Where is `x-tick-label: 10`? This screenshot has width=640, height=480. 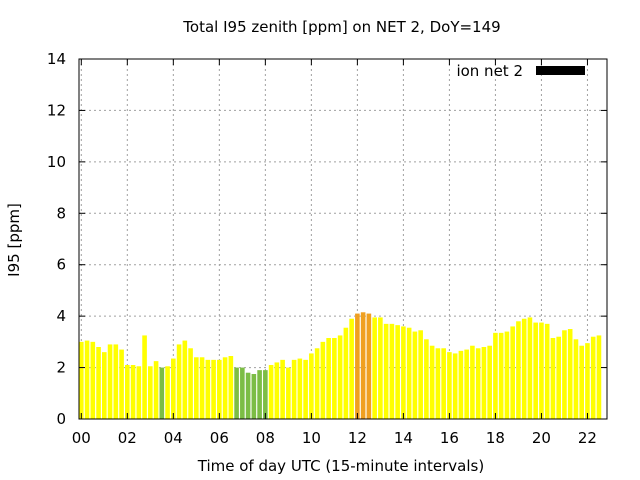
x-tick-label: 10 is located at coordinates (311, 438).